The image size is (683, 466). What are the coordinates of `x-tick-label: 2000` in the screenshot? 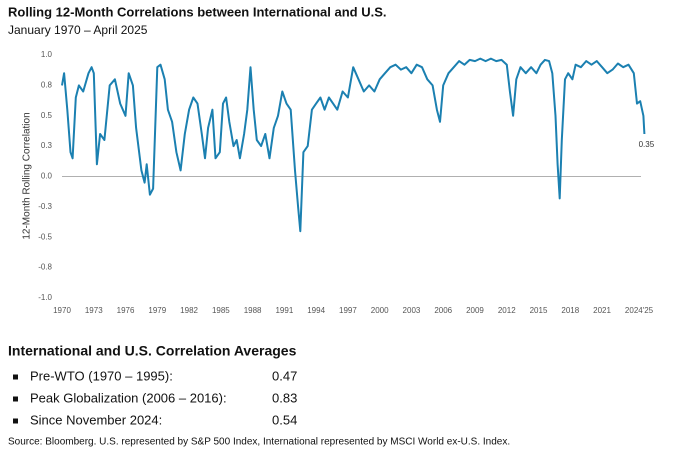 It's located at (380, 310).